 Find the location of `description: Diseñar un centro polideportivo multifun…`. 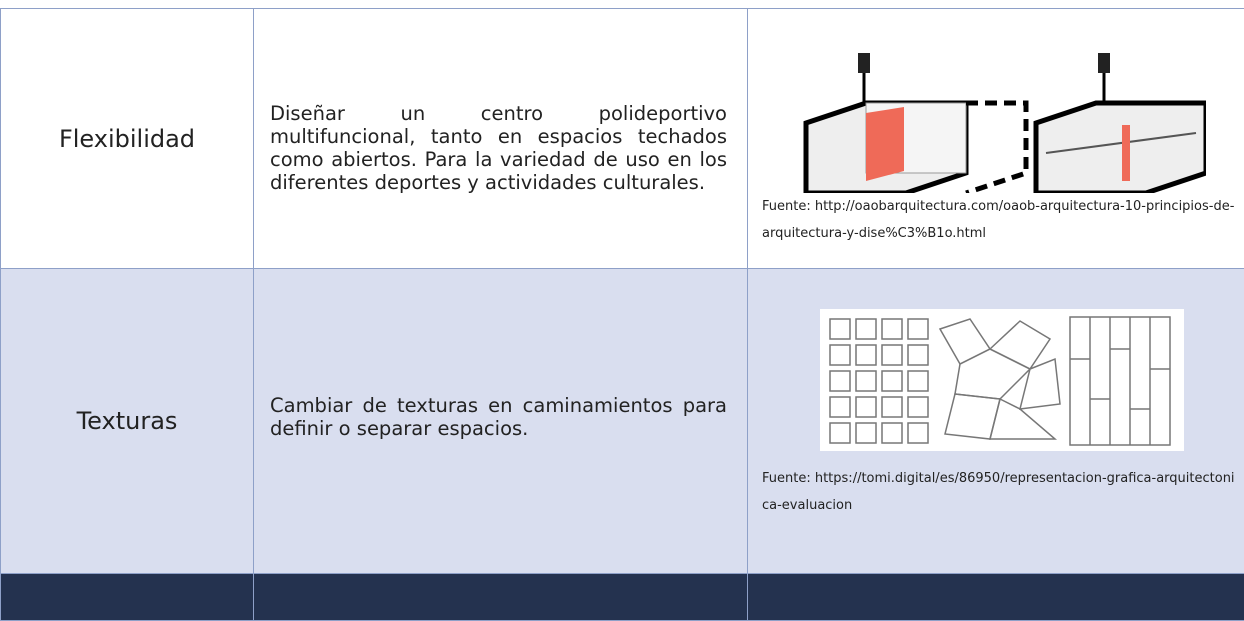

description: Diseñar un centro polideportivo multifun… is located at coordinates (498, 148).